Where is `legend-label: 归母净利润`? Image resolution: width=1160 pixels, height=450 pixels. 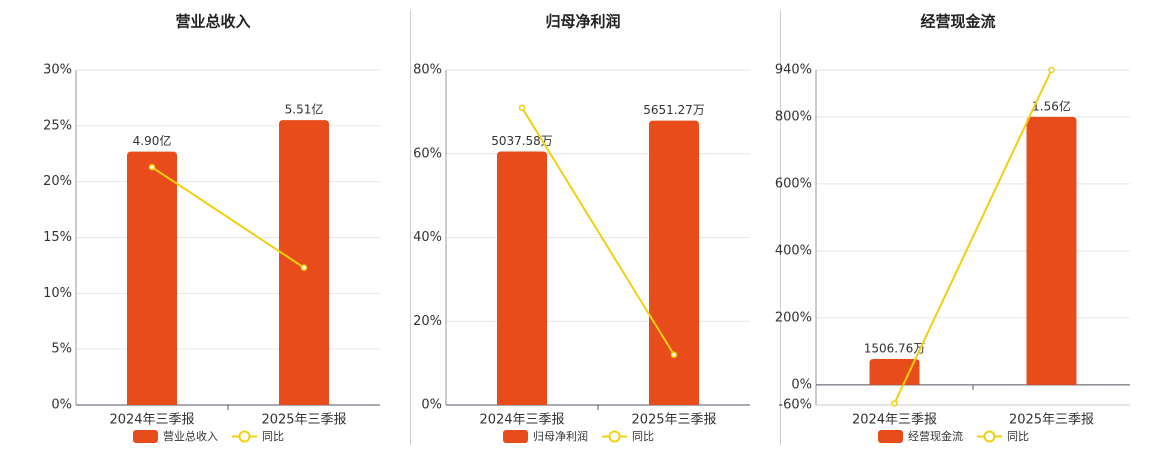 legend-label: 归母净利润 is located at coordinates (560, 436).